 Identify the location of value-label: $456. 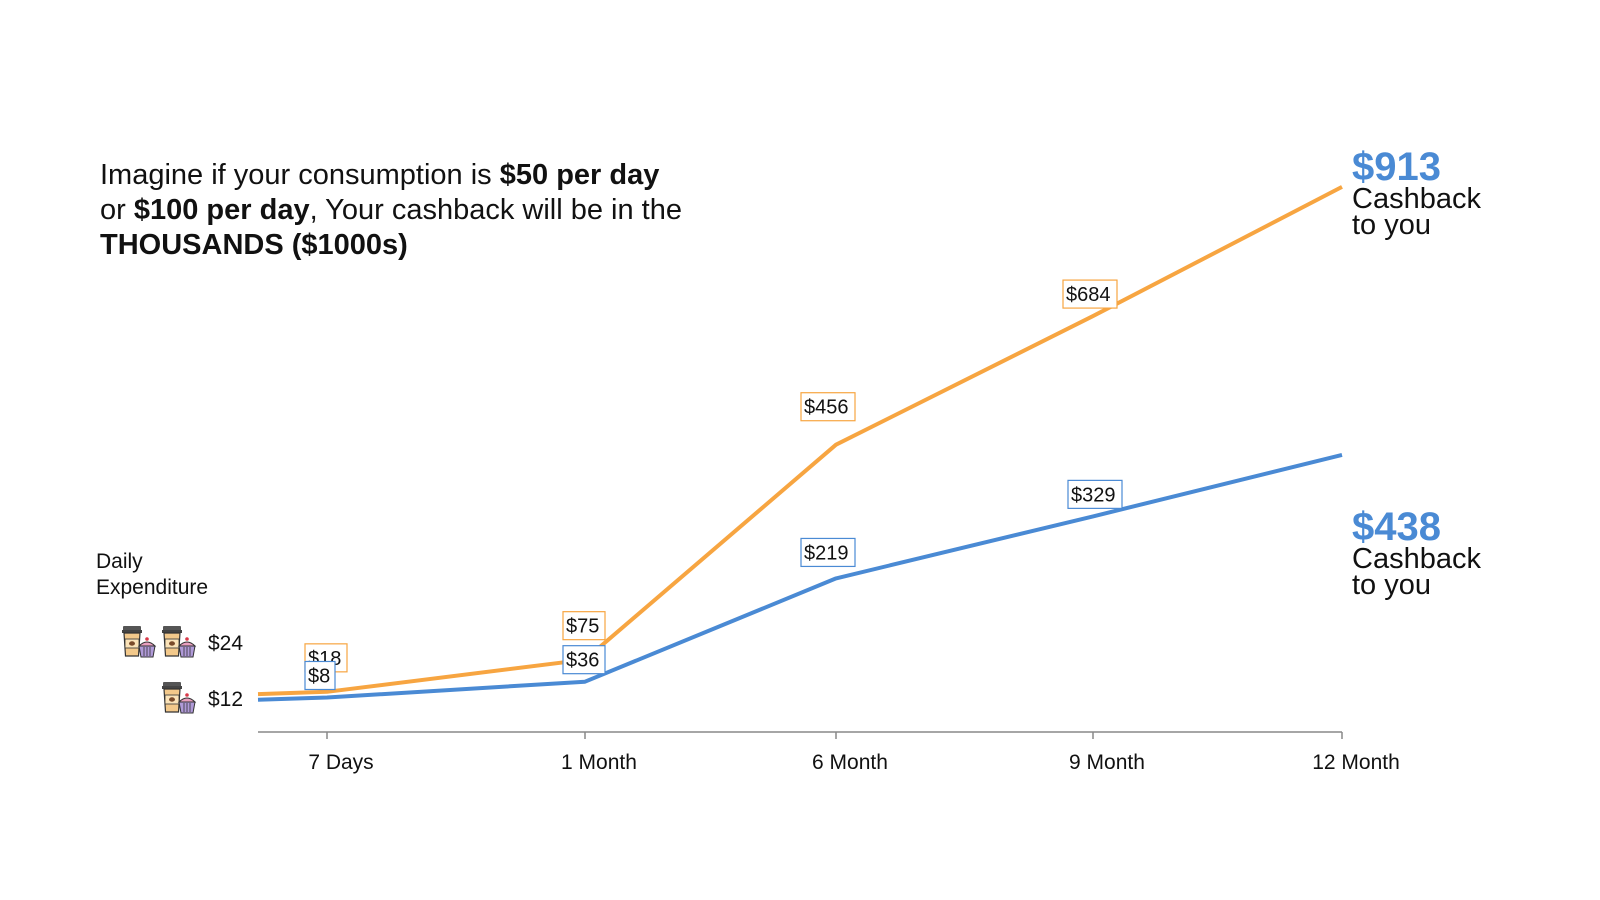
(826, 408).